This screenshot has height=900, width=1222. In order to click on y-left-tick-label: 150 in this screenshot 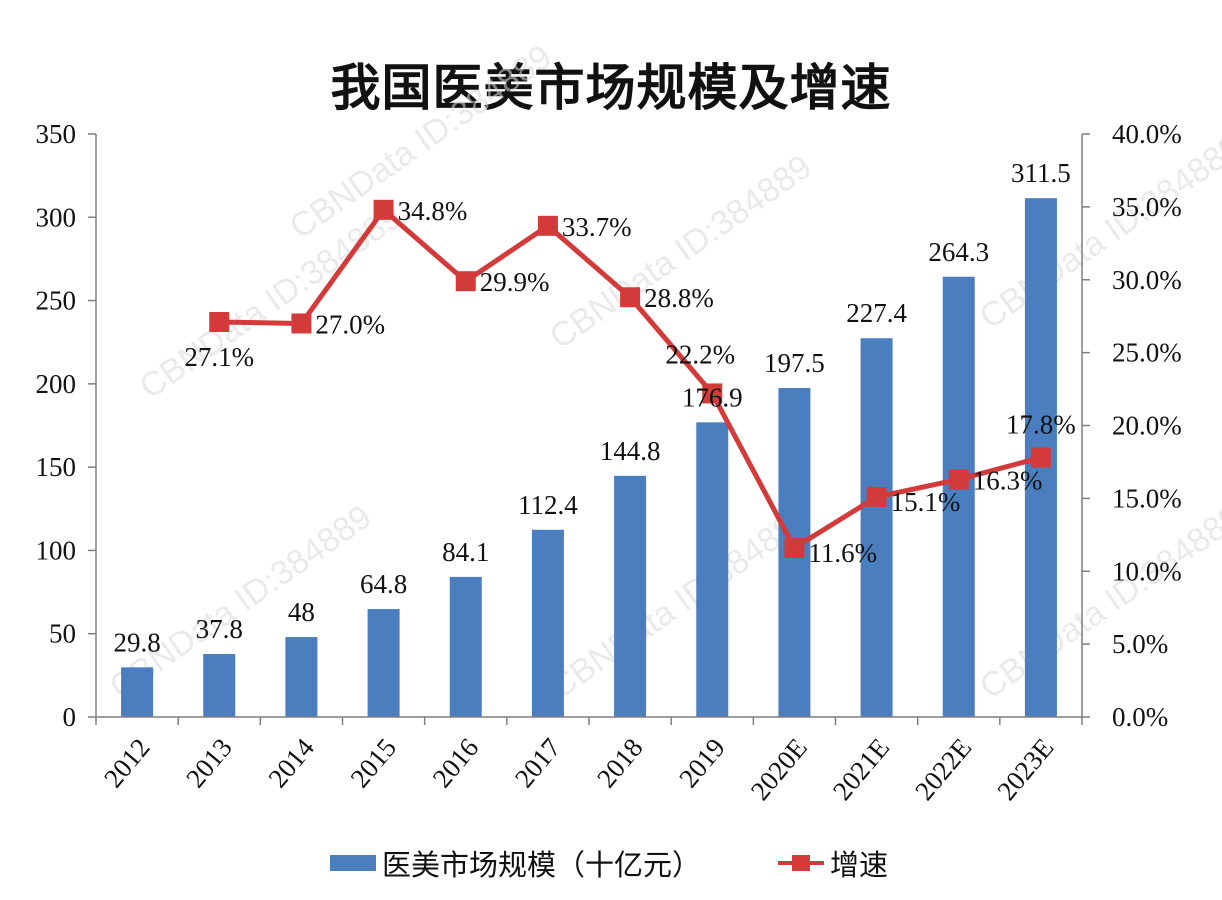, I will do `click(56, 467)`.